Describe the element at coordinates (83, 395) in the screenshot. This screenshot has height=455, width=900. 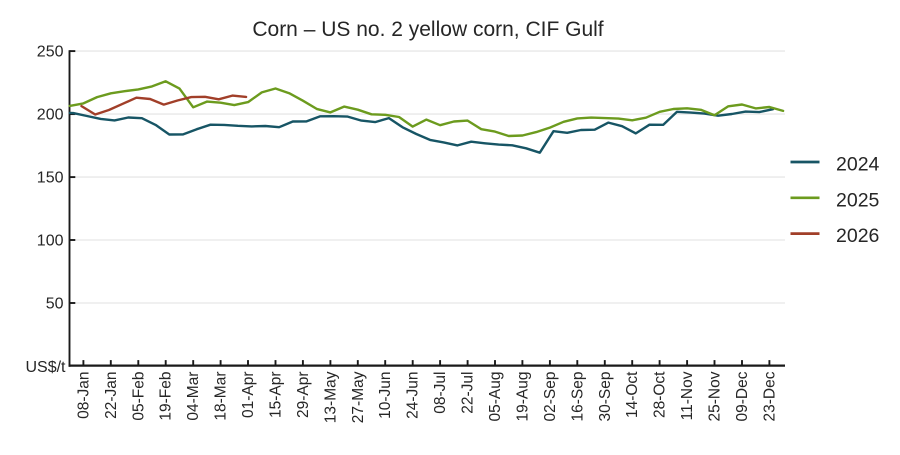
I see `svg-text: 08-Jan` at that location.